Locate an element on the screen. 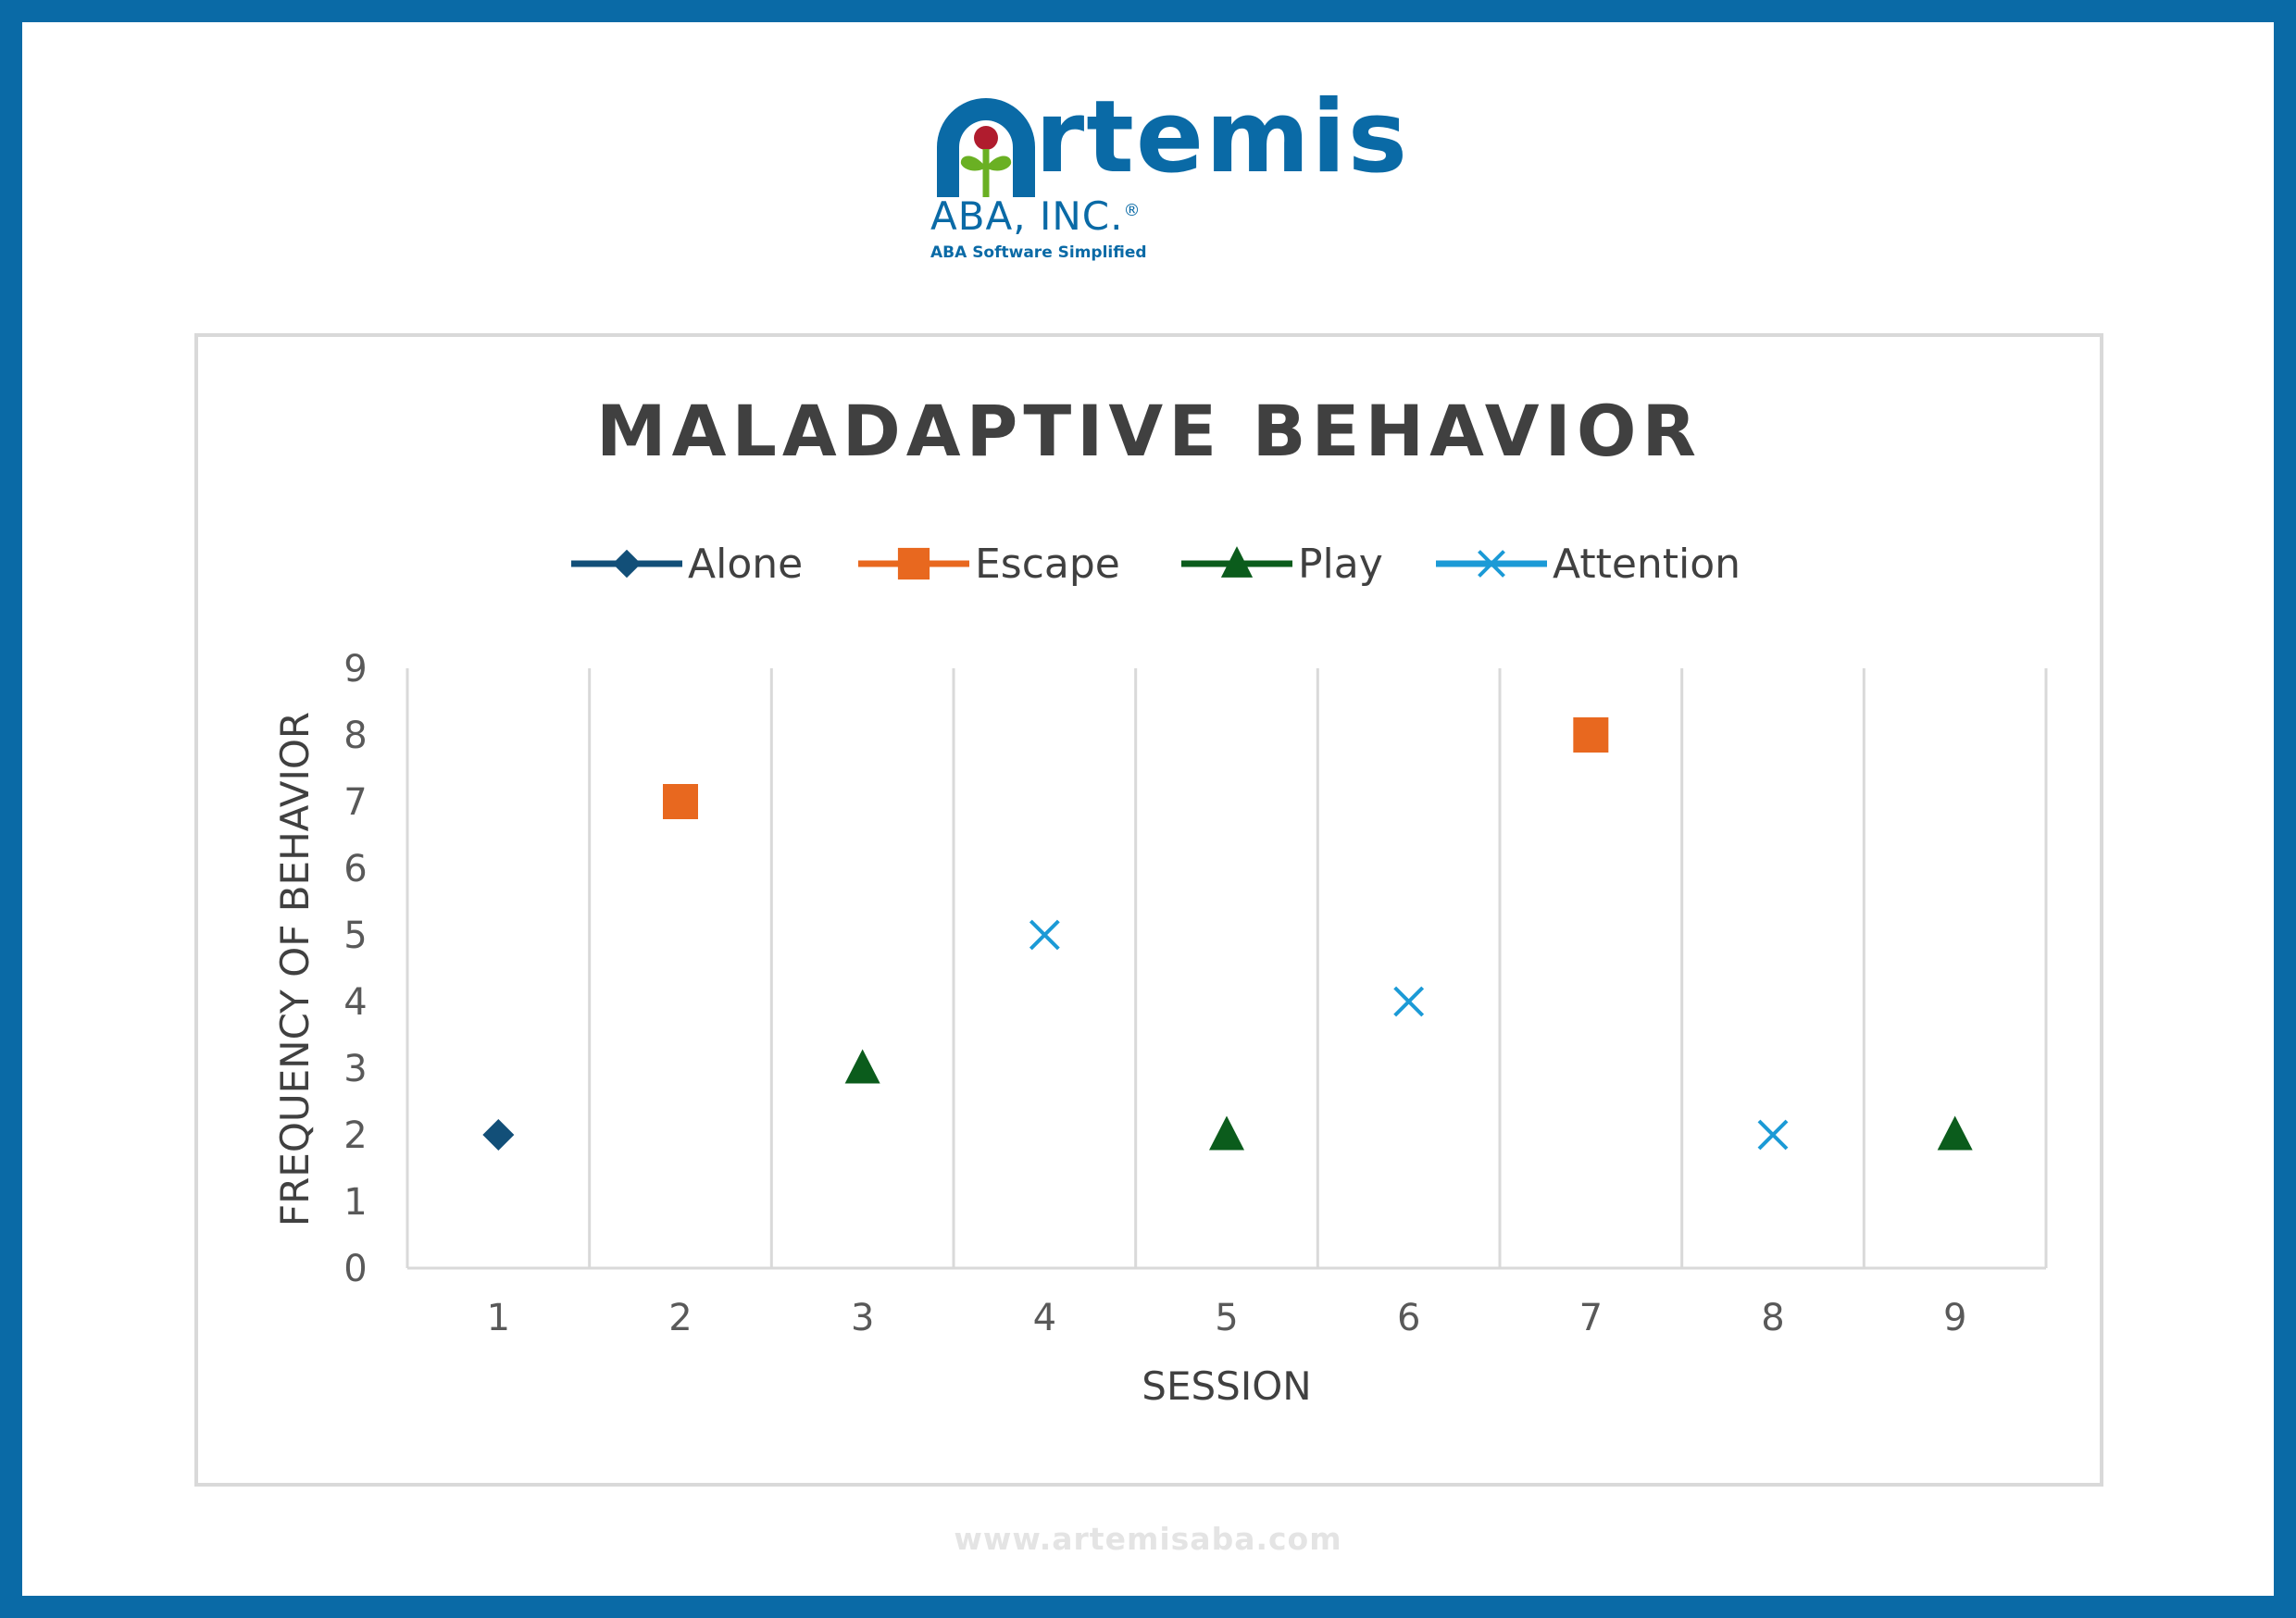 The image size is (2296, 1618). x-tick-label: 8 is located at coordinates (1772, 1318).